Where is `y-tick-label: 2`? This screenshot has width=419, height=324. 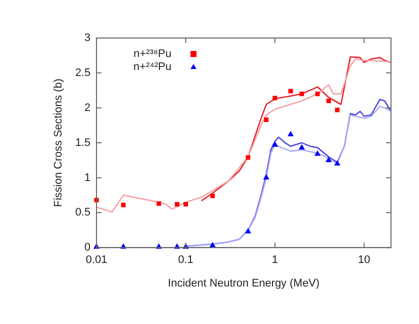
y-tick-label: 2 is located at coordinates (87, 108).